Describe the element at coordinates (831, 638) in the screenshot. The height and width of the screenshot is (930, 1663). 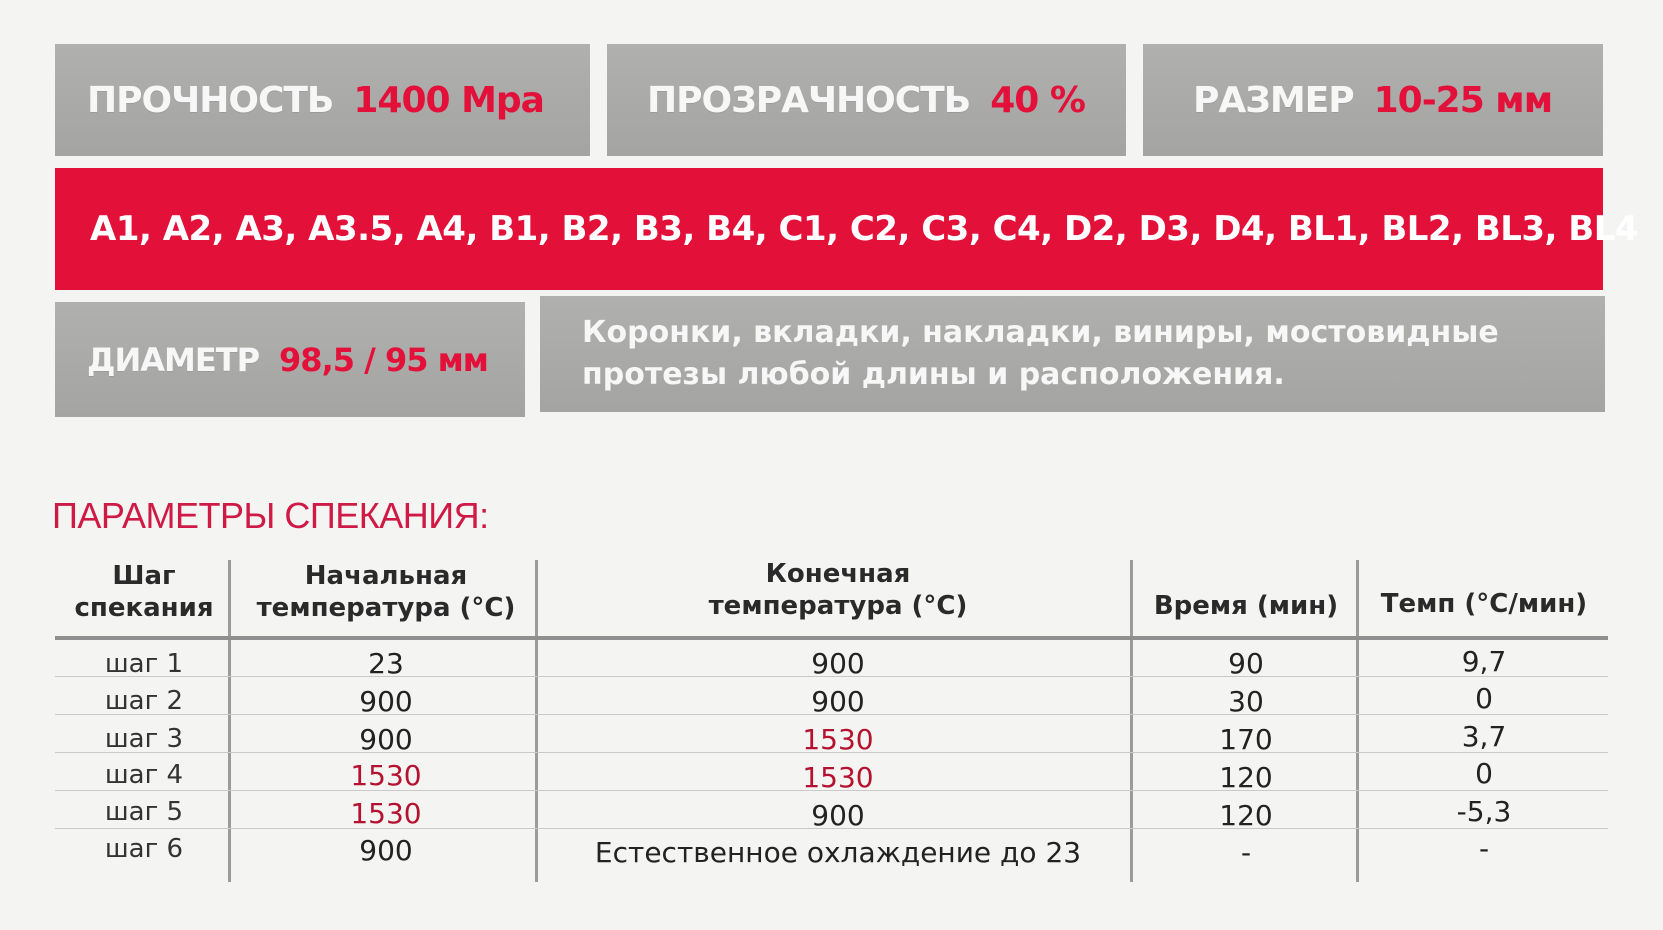
I see `header-divider` at that location.